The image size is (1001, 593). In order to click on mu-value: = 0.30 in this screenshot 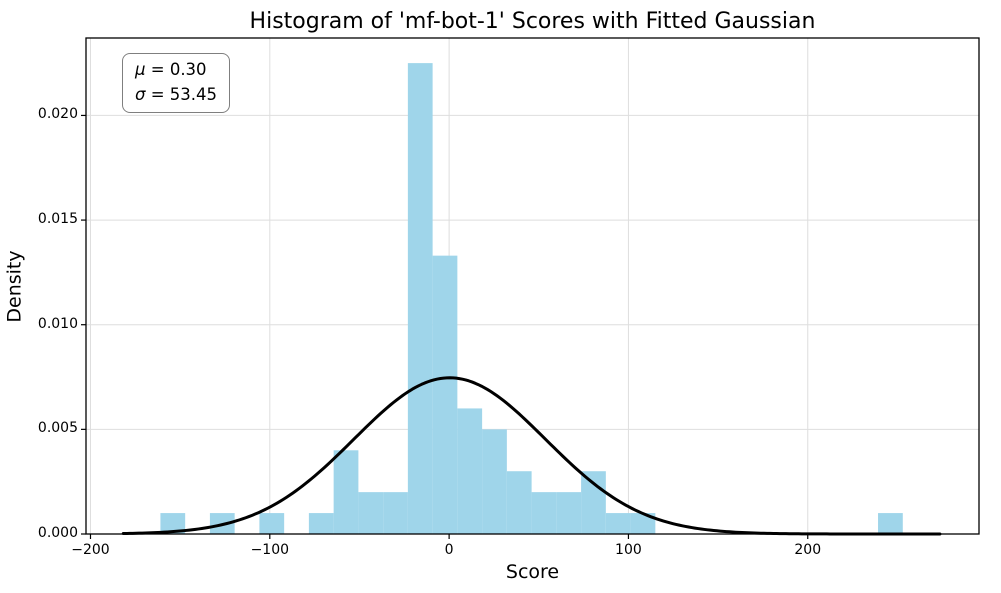, I will do `click(176, 69)`.